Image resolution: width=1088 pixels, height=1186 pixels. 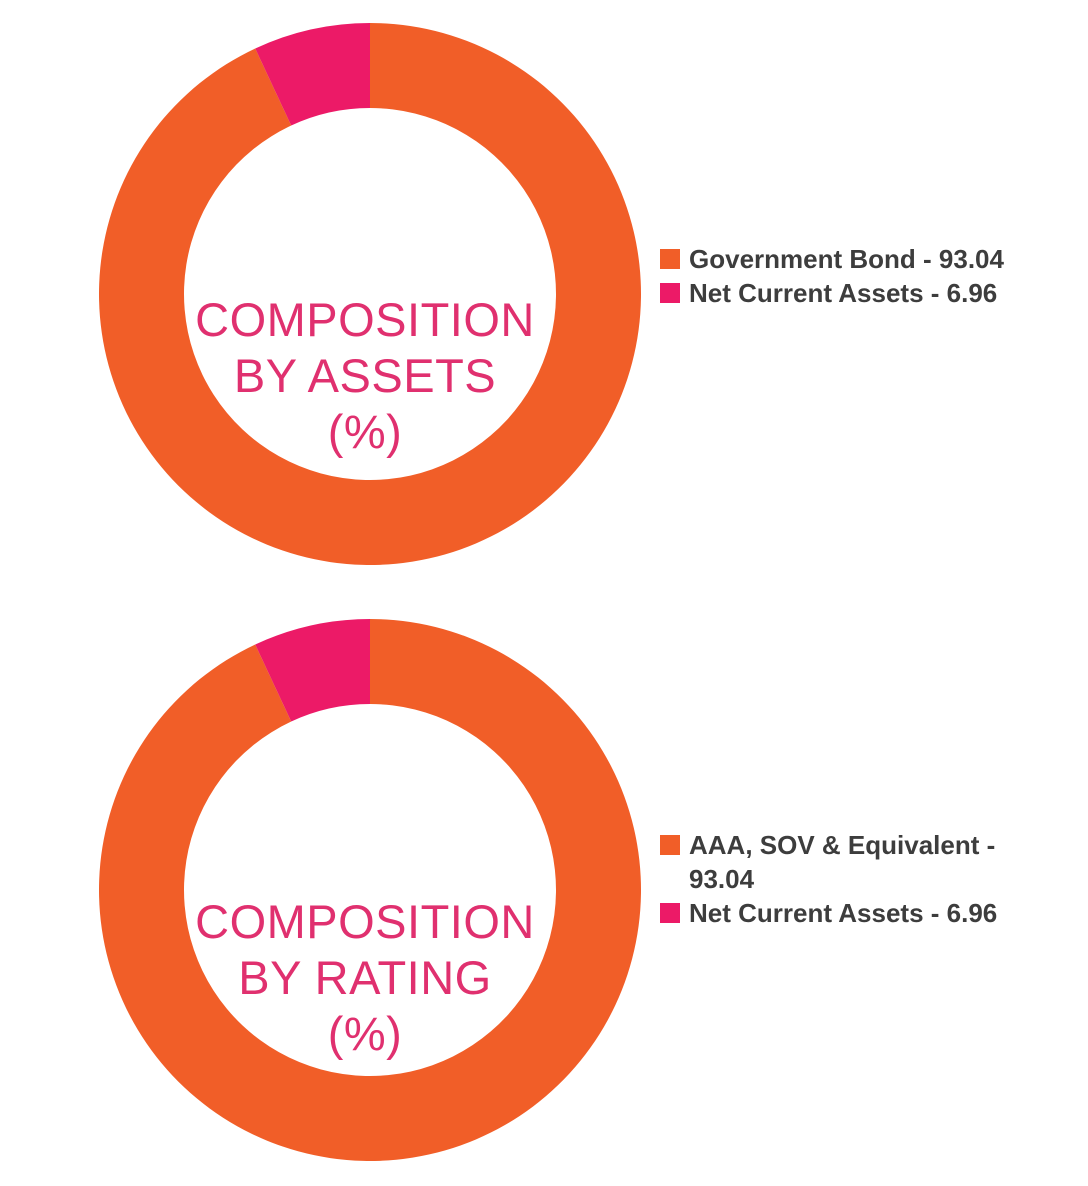 I want to click on rating-title-line-1: COMPOSITION, so click(x=365, y=921).